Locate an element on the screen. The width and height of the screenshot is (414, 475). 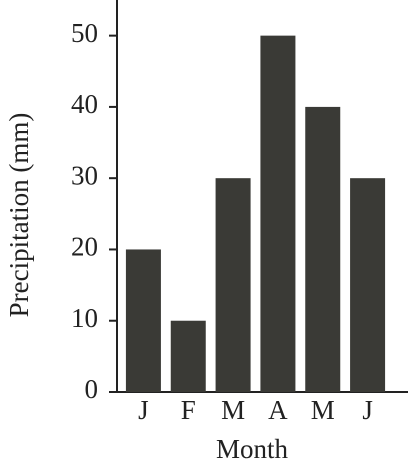
y-axis-label: Precipitation (mm) is located at coordinates (19, 215).